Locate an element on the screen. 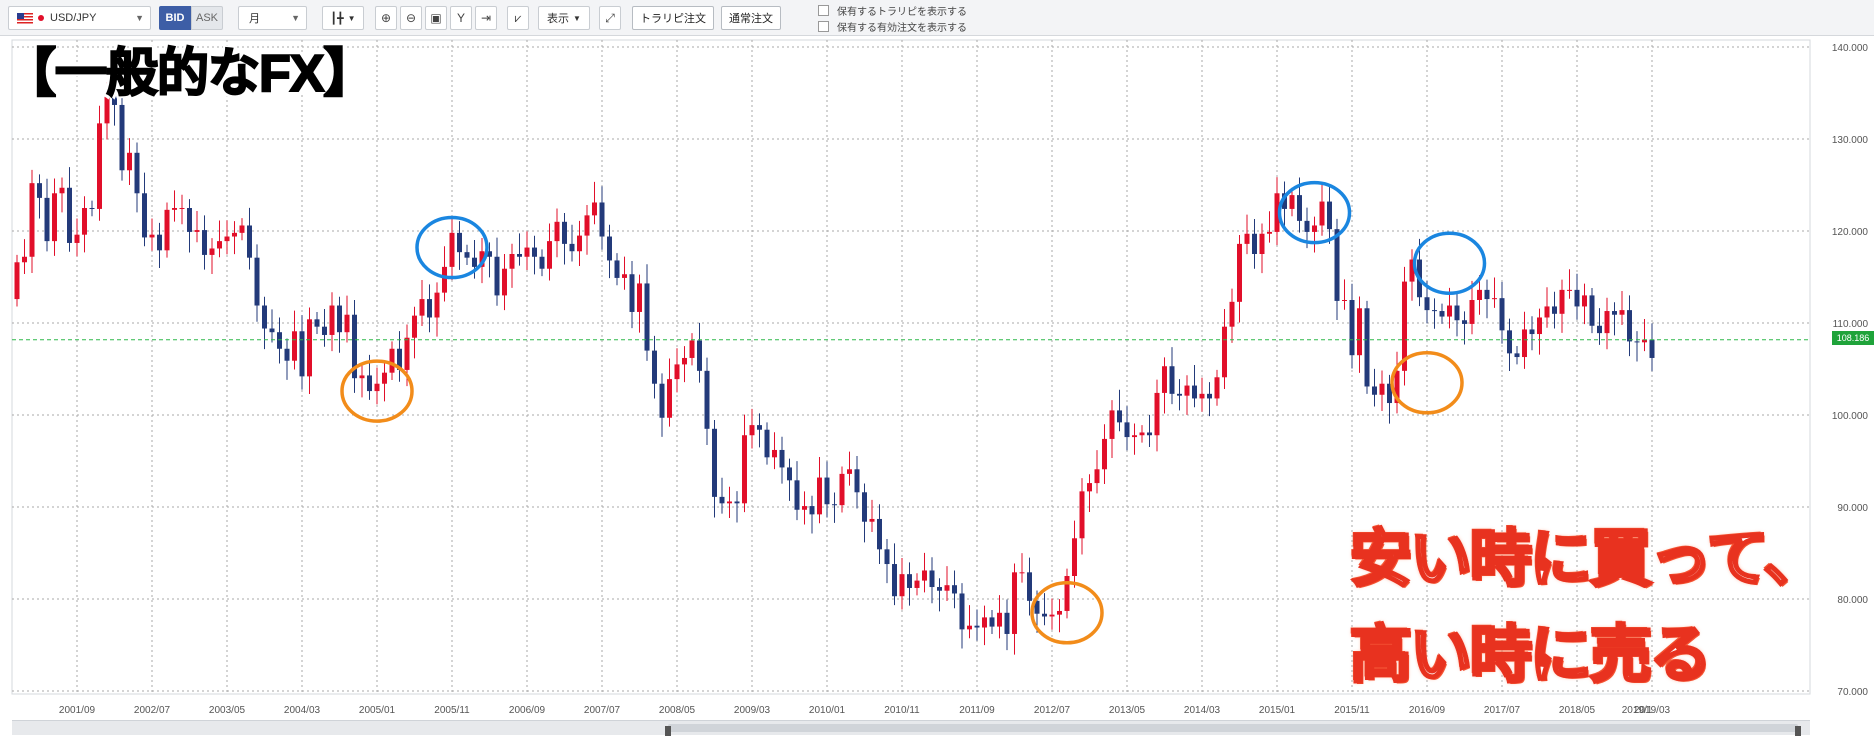  symbol-label: USD/JPY is located at coordinates (73, 18).